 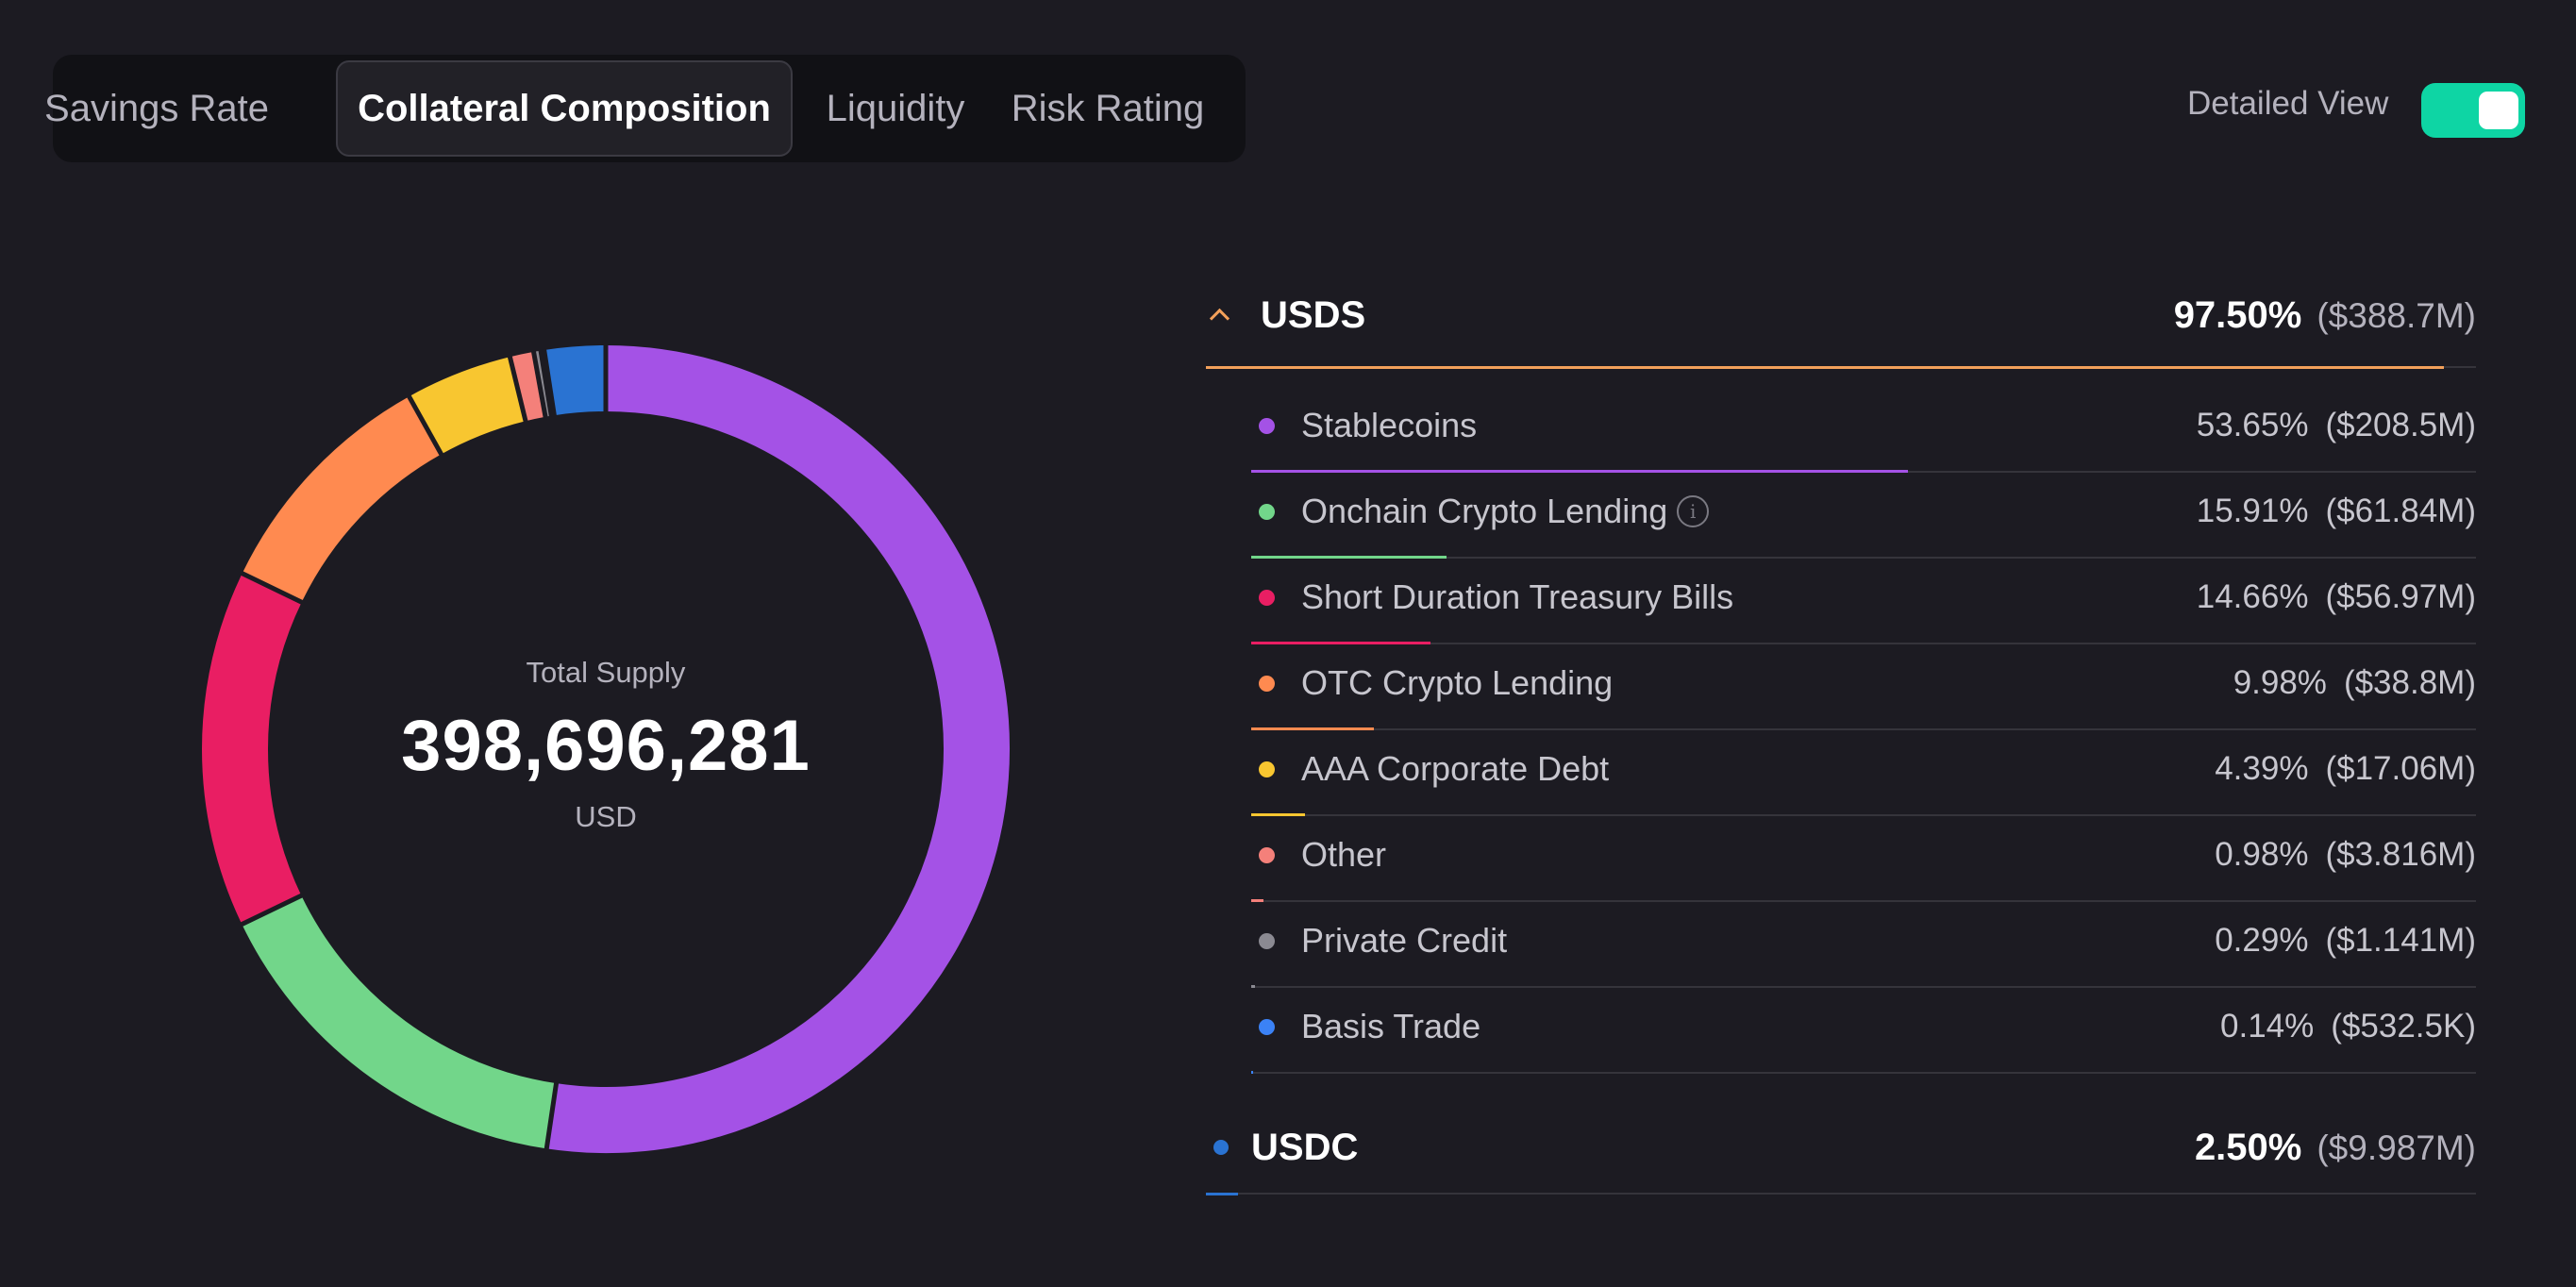 I want to click on row-percent: 14.66%, so click(x=2252, y=596).